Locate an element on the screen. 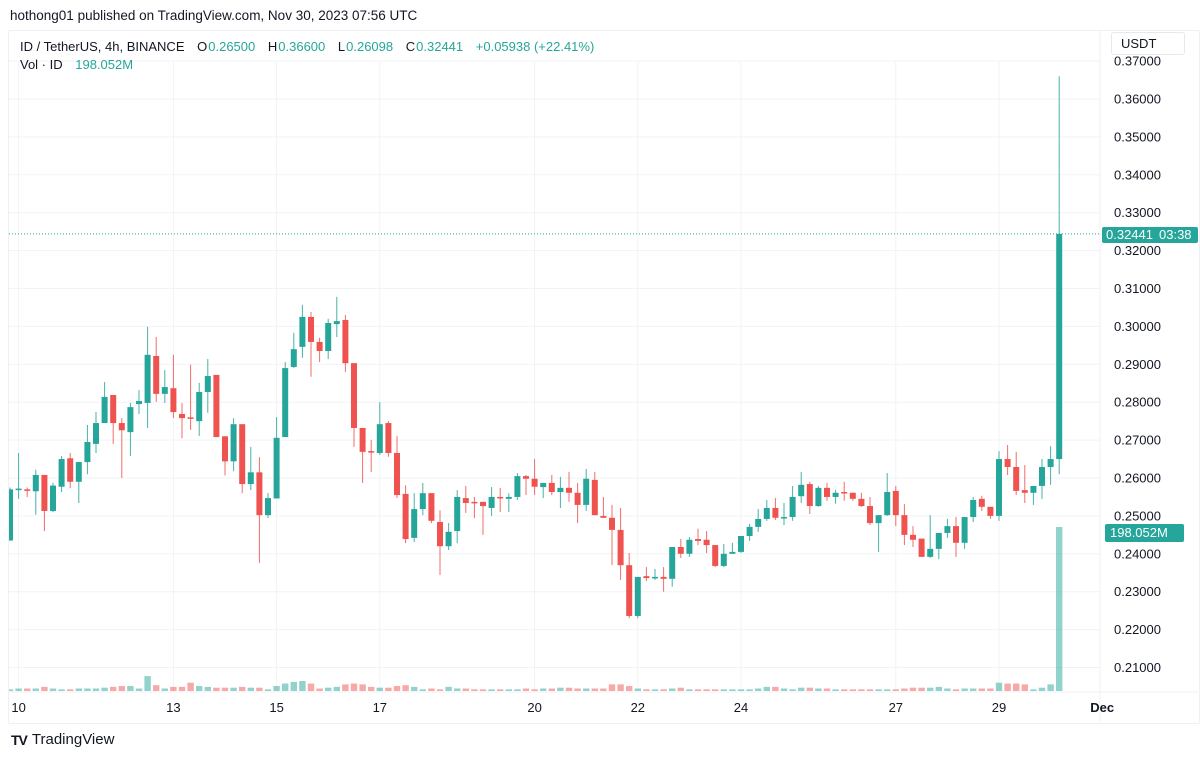  date-tick-label: 27 is located at coordinates (896, 707).